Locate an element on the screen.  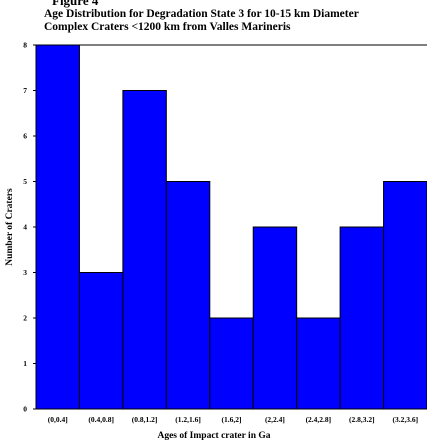
y-tick-label-5: 5 is located at coordinates (25, 181).